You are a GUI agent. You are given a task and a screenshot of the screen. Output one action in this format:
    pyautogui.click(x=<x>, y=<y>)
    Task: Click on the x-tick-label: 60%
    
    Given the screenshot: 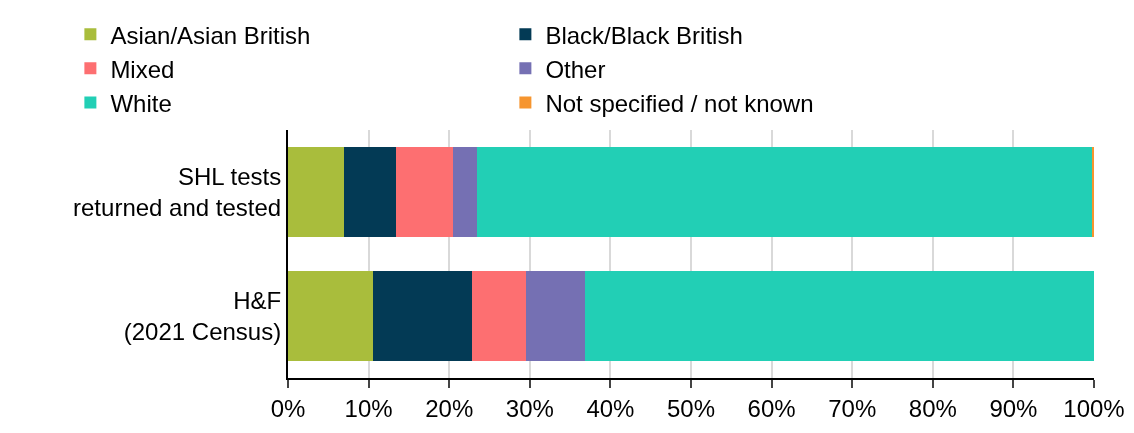 What is the action you would take?
    pyautogui.click(x=771, y=408)
    